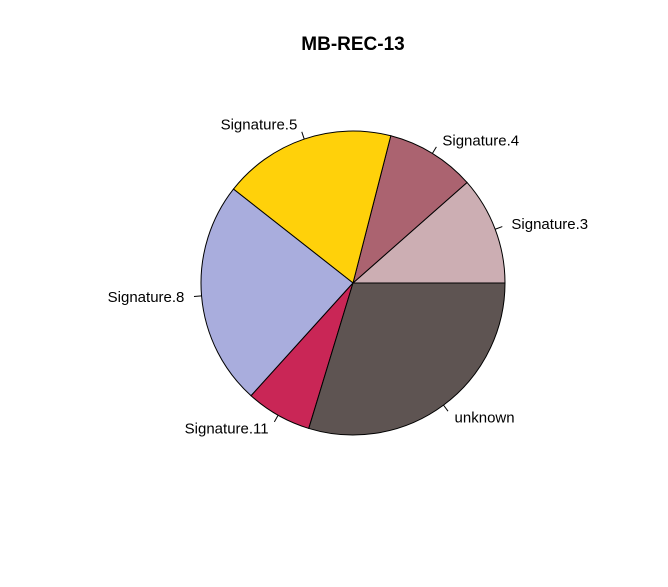 This screenshot has height=587, width=668. Describe the element at coordinates (352, 44) in the screenshot. I see `chart-title: MB-REC-13` at that location.